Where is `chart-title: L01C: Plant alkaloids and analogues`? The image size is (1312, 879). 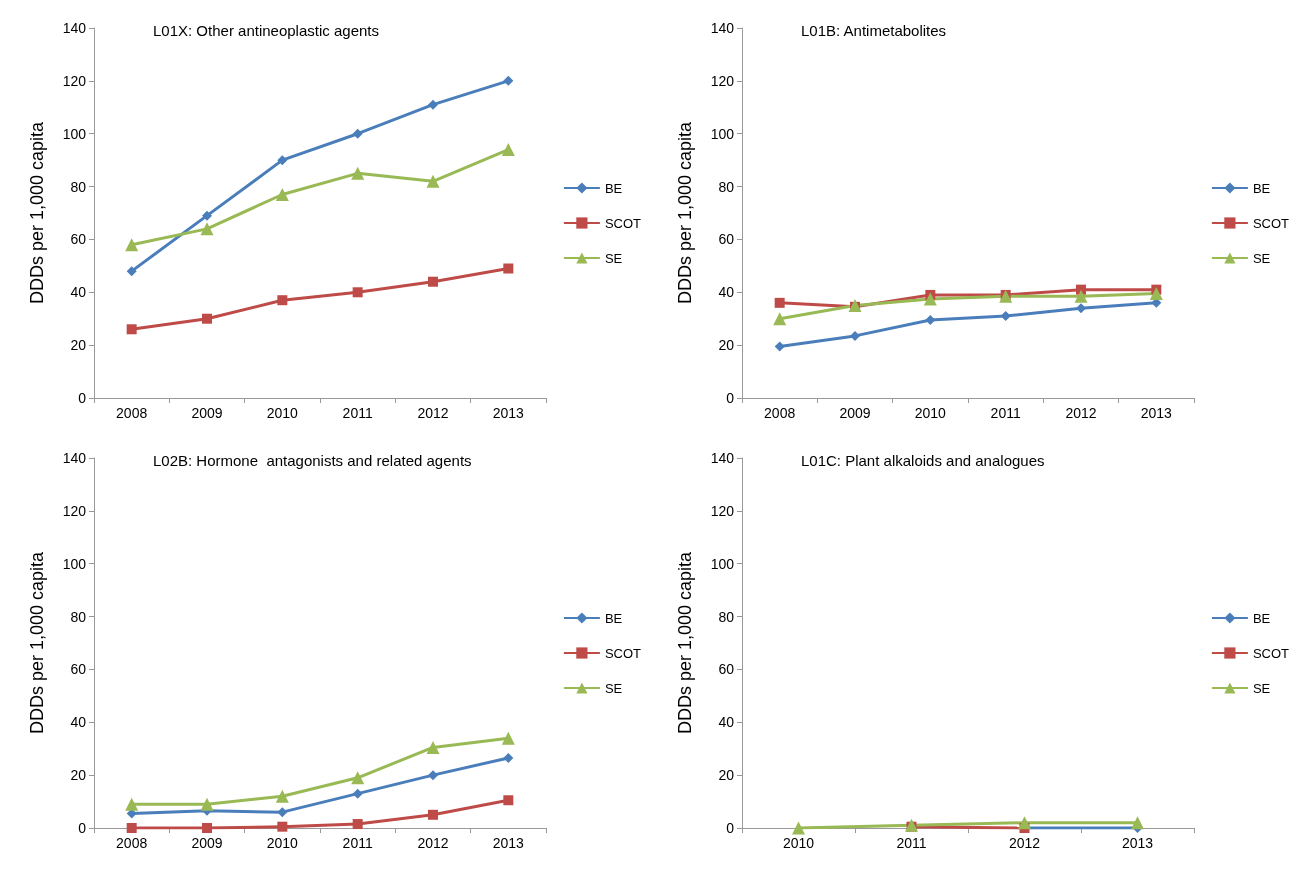 chart-title: L01C: Plant alkaloids and analogues is located at coordinates (923, 460).